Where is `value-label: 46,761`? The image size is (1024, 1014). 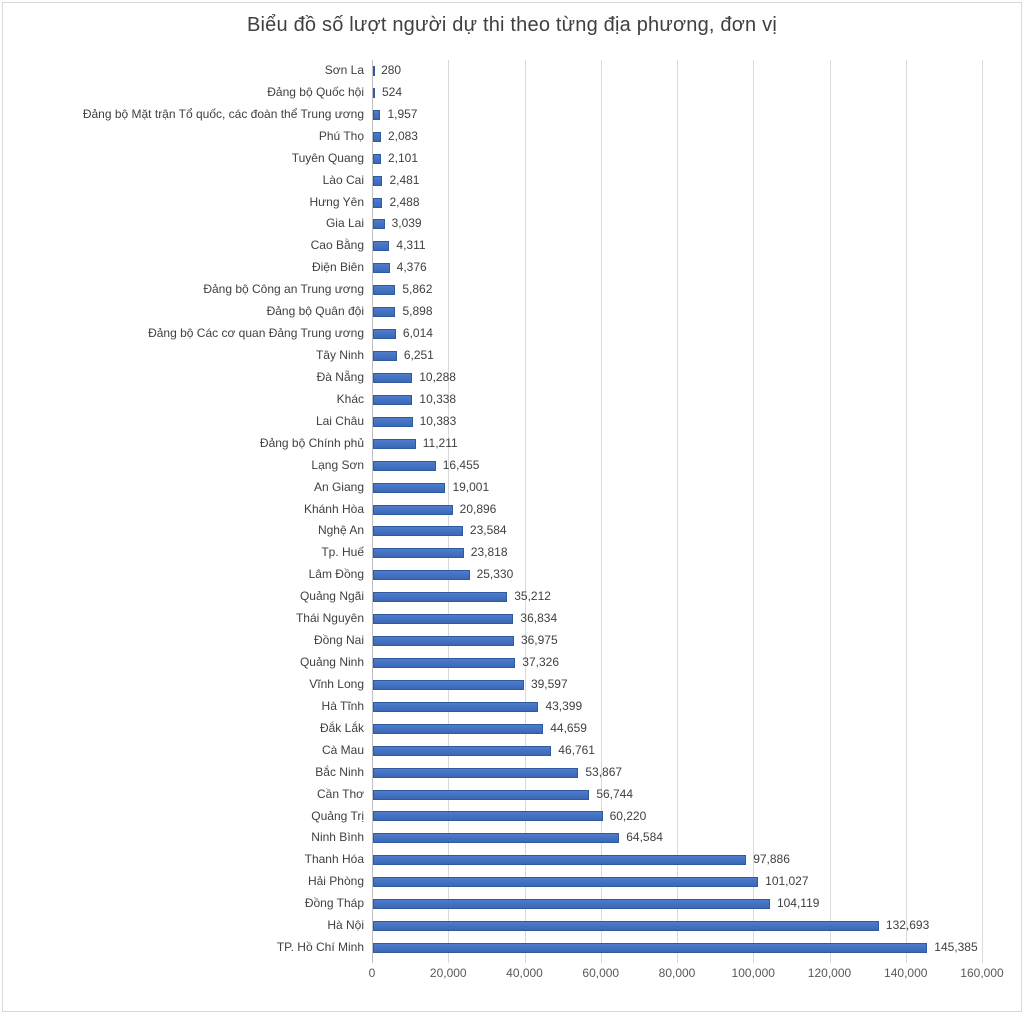 value-label: 46,761 is located at coordinates (576, 749).